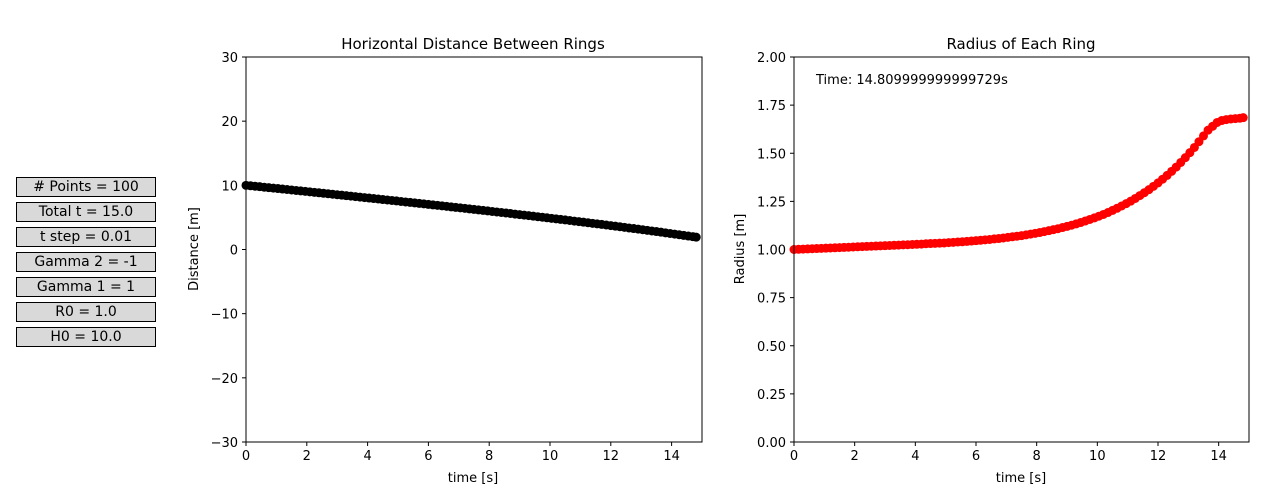 This screenshot has width=1270, height=493. I want to click on distance-x-tick-label: 12, so click(611, 456).